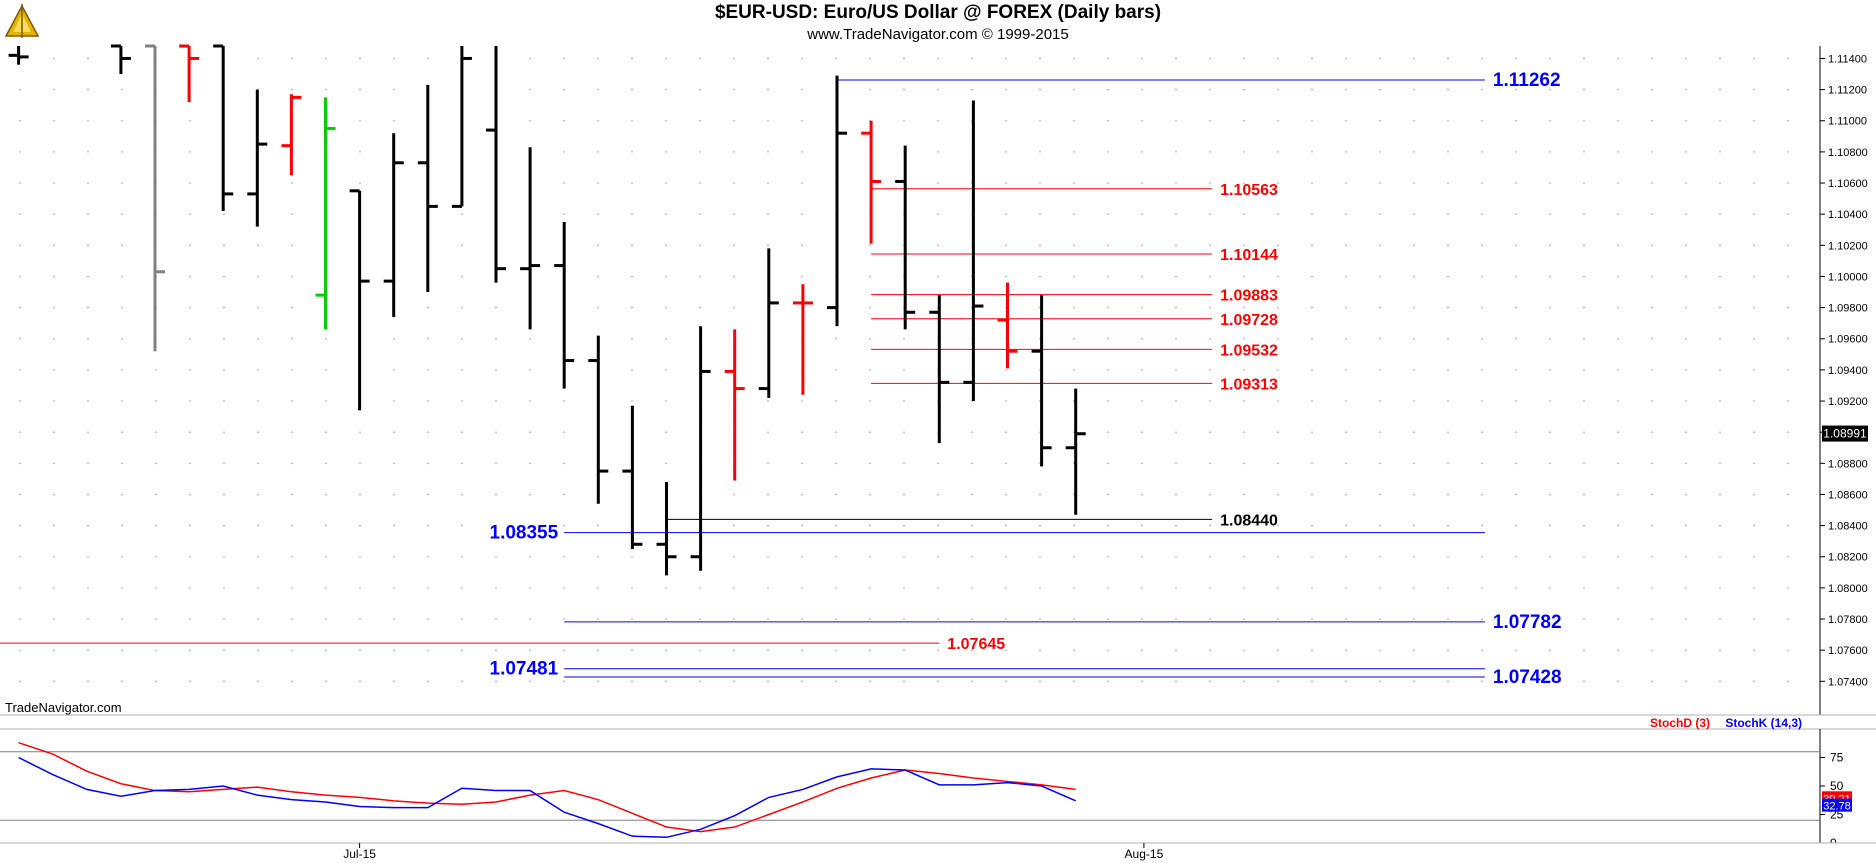  Describe the element at coordinates (1845, 433) in the screenshot. I see `last-price-marker: 1.08991` at that location.